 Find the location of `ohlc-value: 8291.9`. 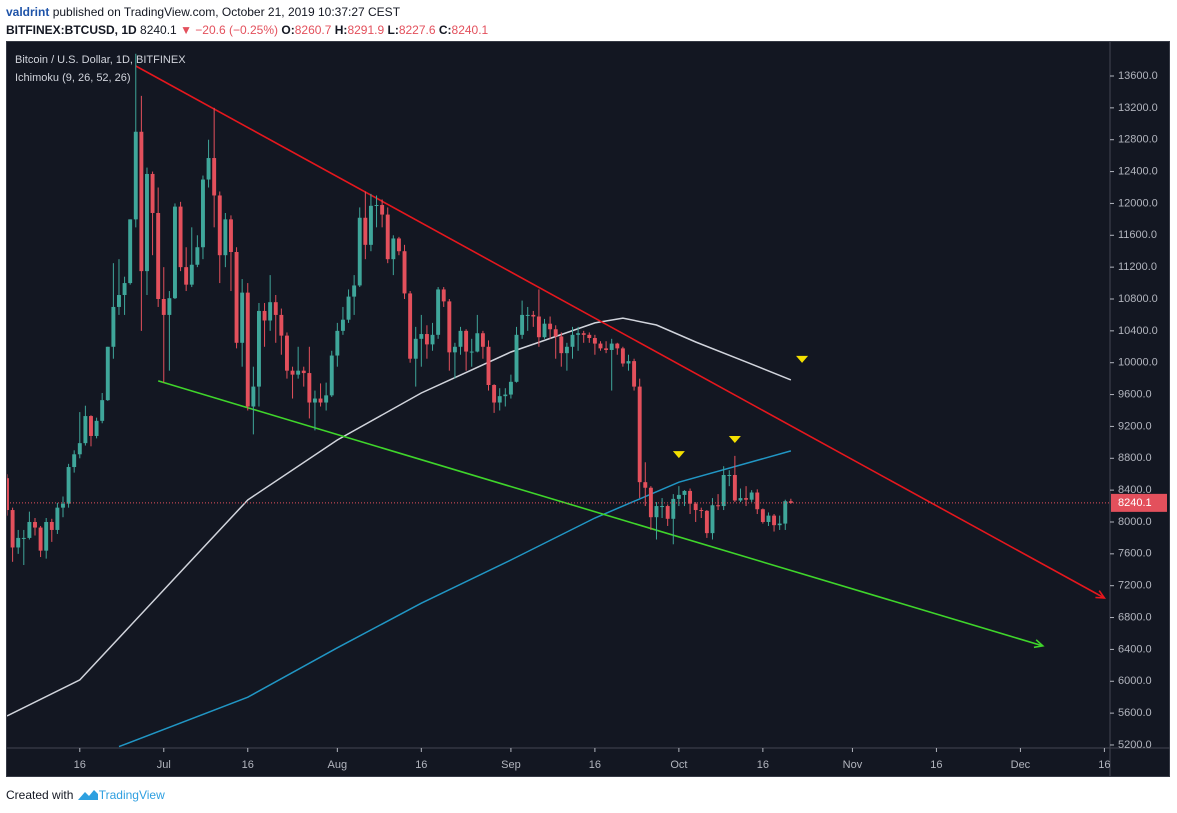

ohlc-value: 8291.9 is located at coordinates (366, 30).